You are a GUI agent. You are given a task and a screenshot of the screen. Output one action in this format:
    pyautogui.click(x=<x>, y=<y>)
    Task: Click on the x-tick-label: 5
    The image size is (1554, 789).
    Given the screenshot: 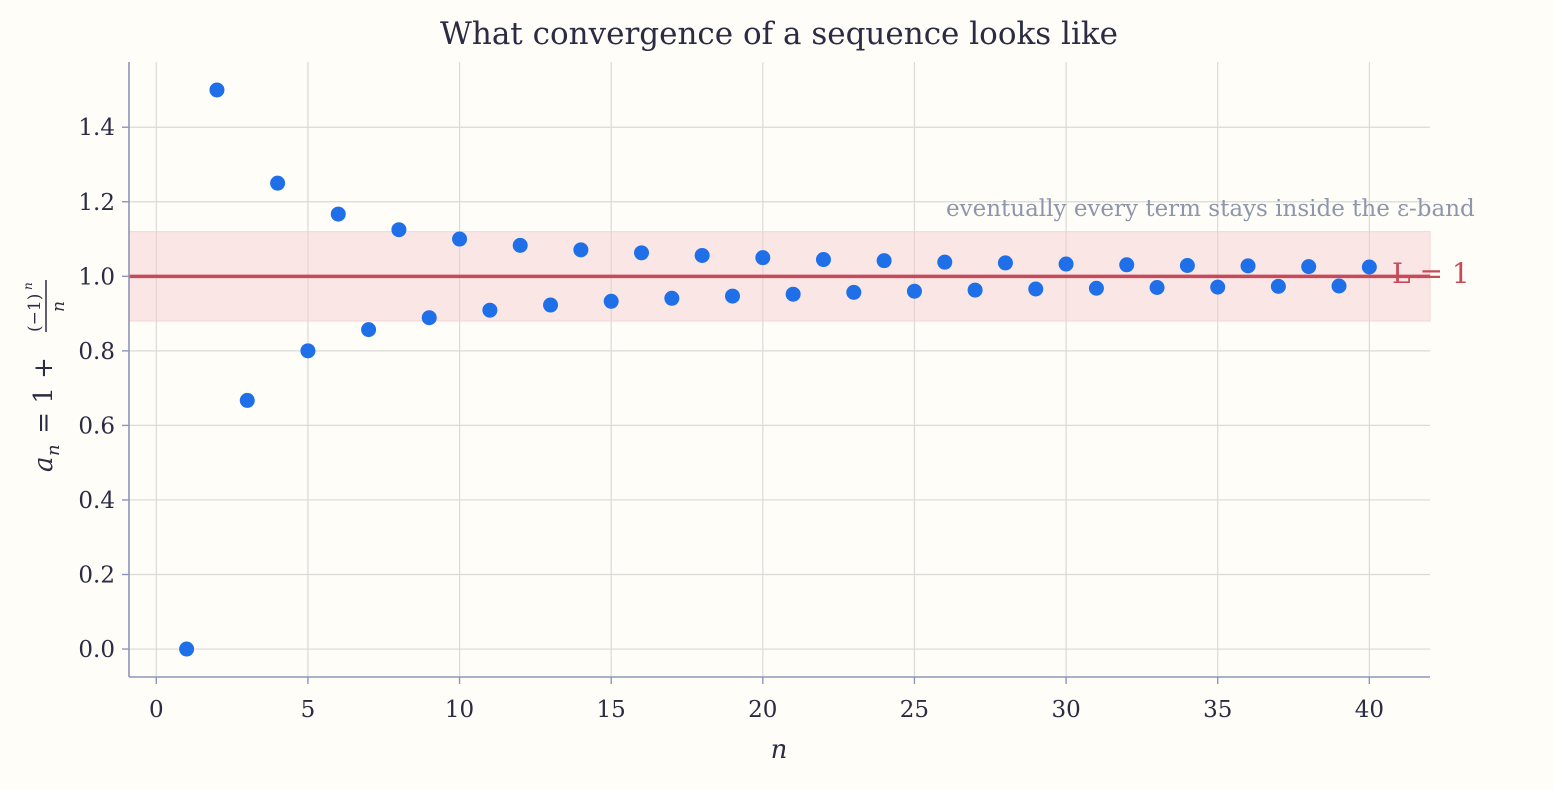 What is the action you would take?
    pyautogui.click(x=308, y=710)
    